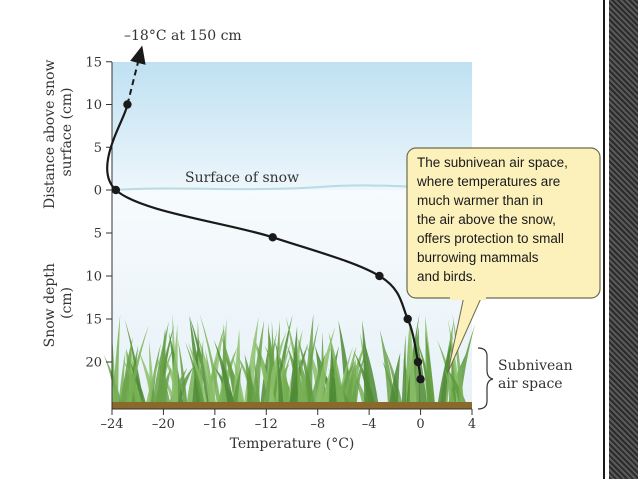 This screenshot has width=638, height=479. What do you see at coordinates (183, 36) in the screenshot?
I see `top-arrow-label: –18°C at 150 cm` at bounding box center [183, 36].